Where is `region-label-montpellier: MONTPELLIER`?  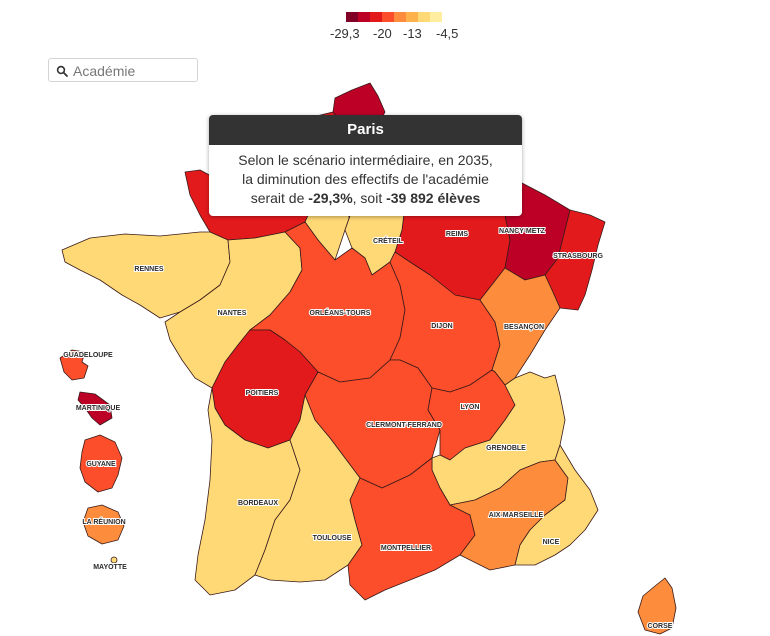 region-label-montpellier: MONTPELLIER is located at coordinates (406, 548).